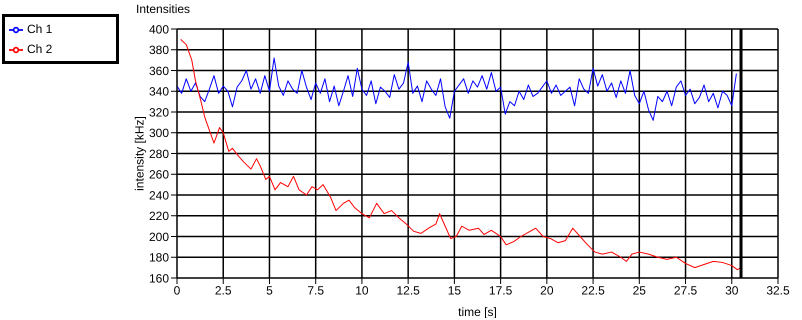  I want to click on y-tick-label: 220, so click(159, 216).